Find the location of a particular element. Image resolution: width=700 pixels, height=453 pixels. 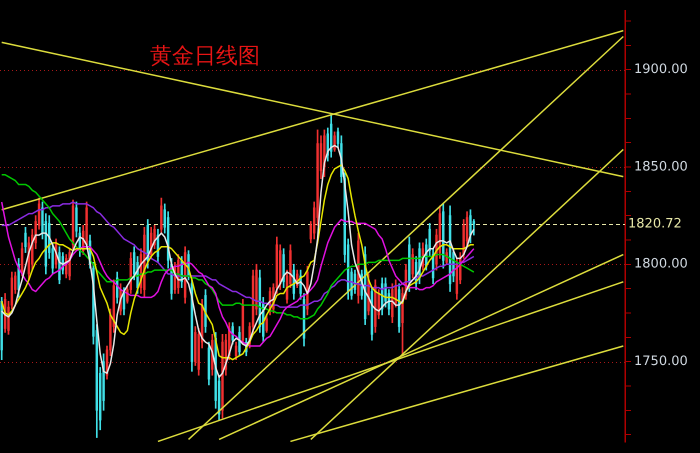

y-tick-label: 1750.00 is located at coordinates (661, 361).